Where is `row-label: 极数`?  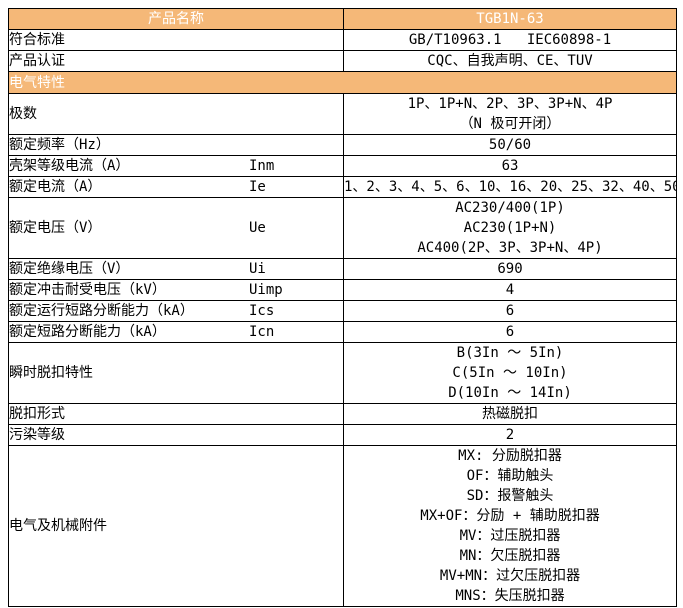
row-label: 极数 is located at coordinates (23, 114).